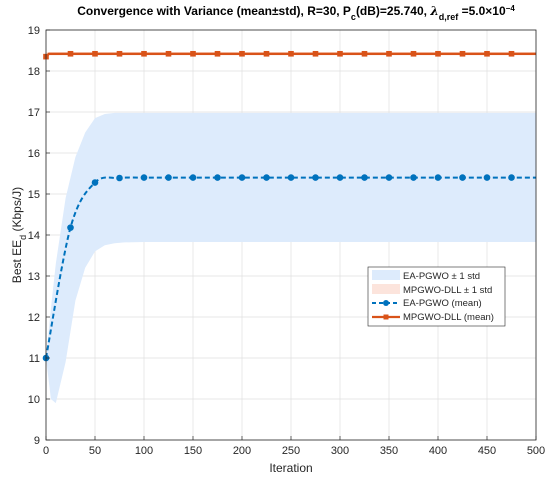 Image resolution: width=550 pixels, height=479 pixels. I want to click on y-tick-label: 19, so click(34, 31).